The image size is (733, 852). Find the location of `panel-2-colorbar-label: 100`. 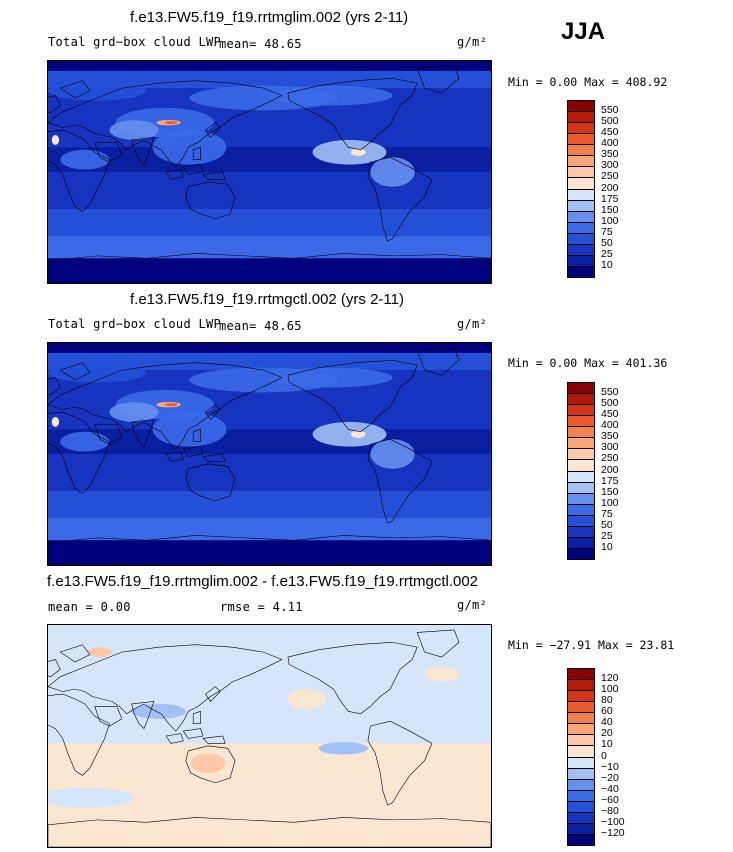

panel-2-colorbar-label: 100 is located at coordinates (610, 502).